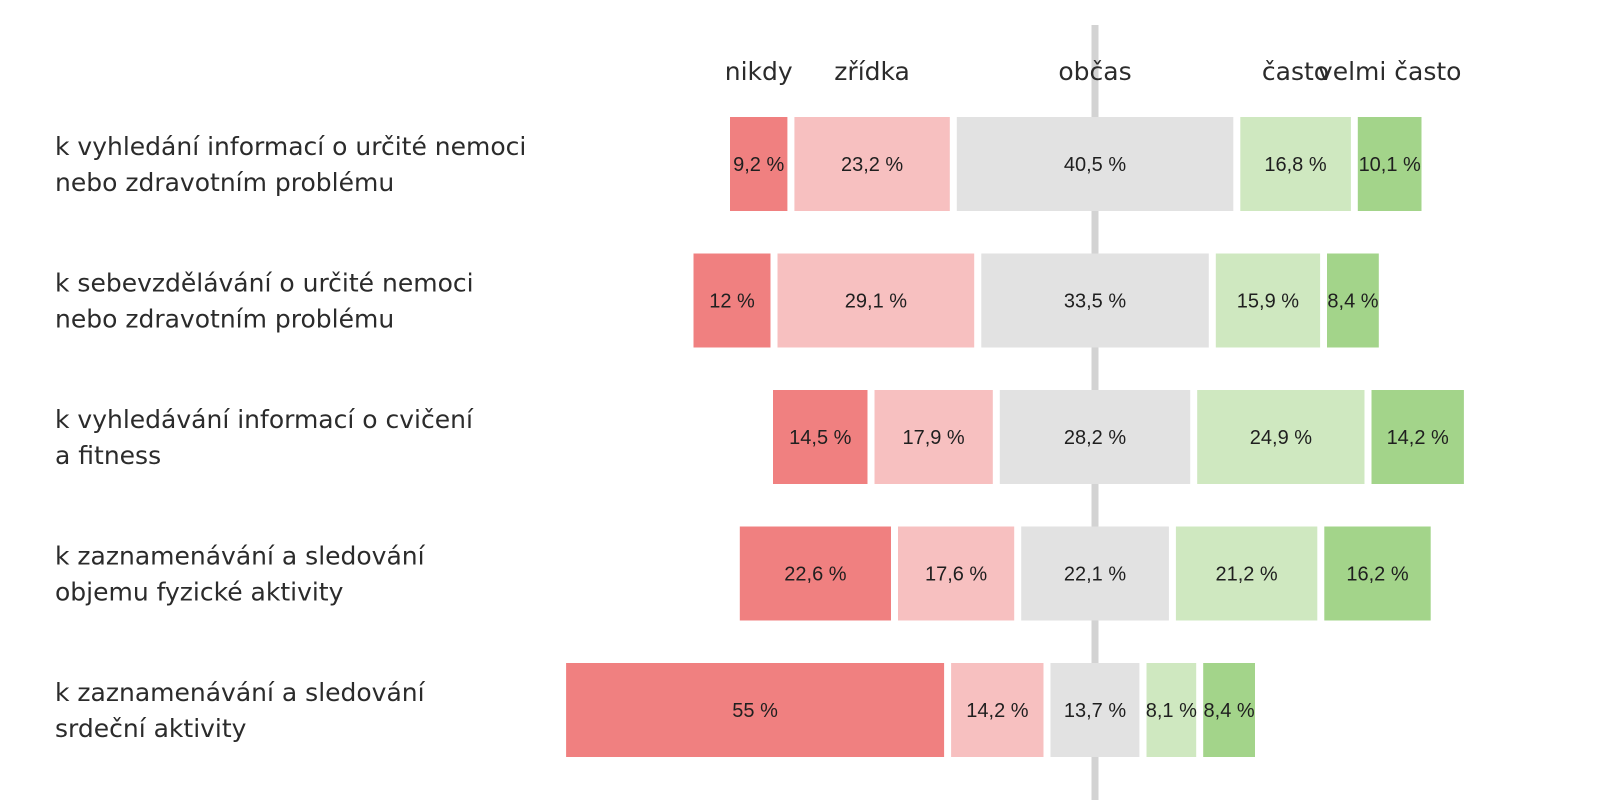  I want to click on data-label: 21,2 %, so click(1246, 575).